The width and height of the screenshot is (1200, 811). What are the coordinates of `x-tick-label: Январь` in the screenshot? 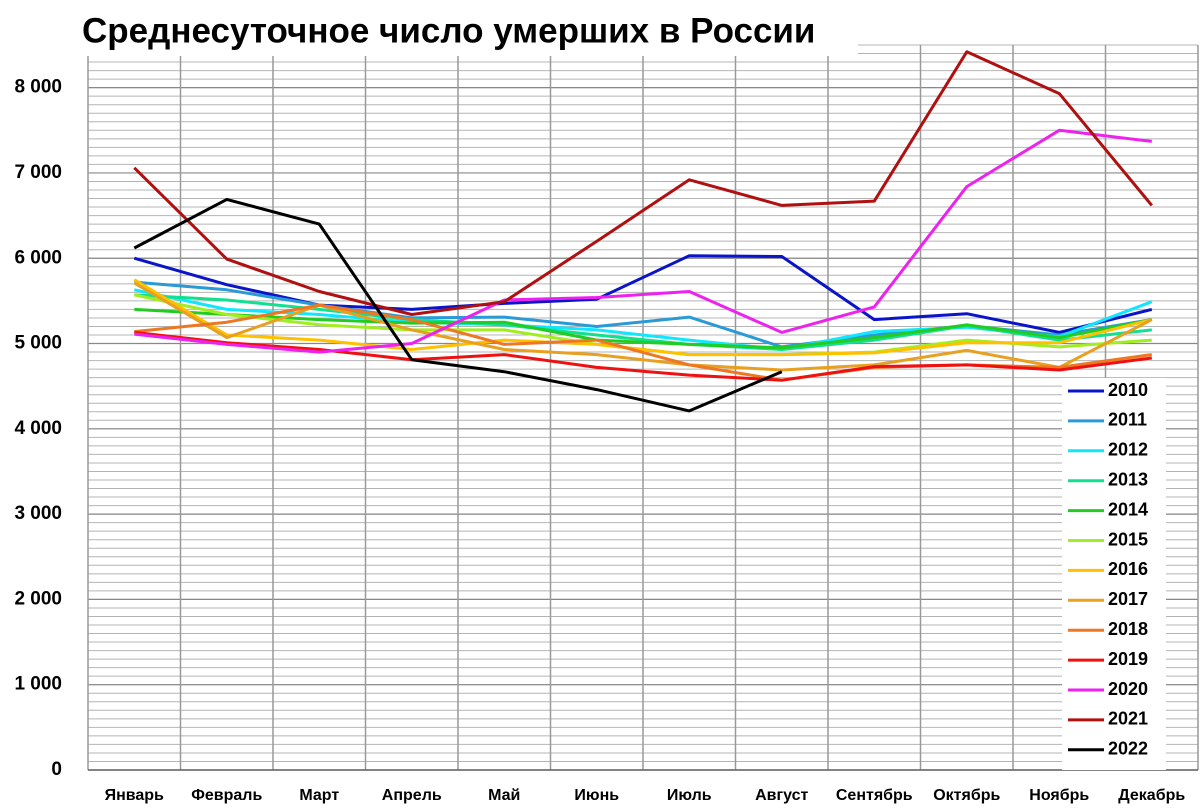 It's located at (134, 795).